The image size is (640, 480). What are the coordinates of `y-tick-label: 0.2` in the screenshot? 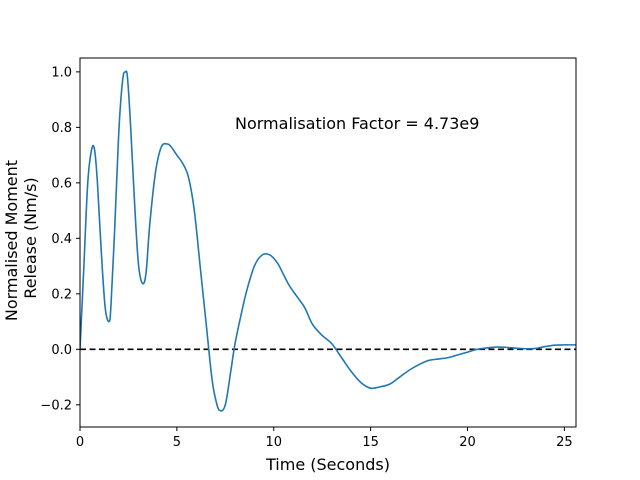 It's located at (61, 294).